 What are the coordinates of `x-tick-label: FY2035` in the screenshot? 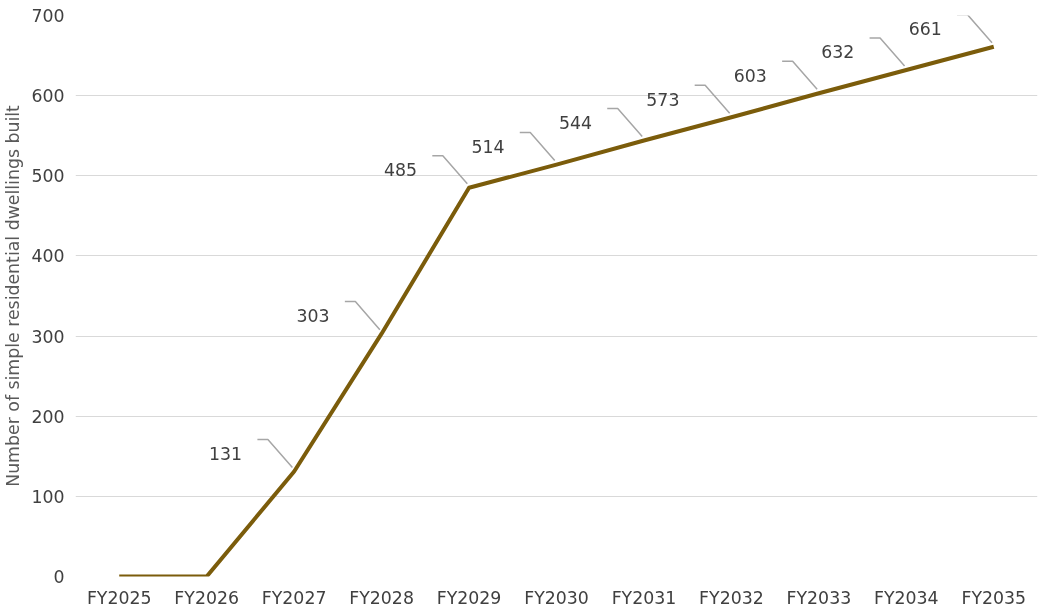 It's located at (994, 597).